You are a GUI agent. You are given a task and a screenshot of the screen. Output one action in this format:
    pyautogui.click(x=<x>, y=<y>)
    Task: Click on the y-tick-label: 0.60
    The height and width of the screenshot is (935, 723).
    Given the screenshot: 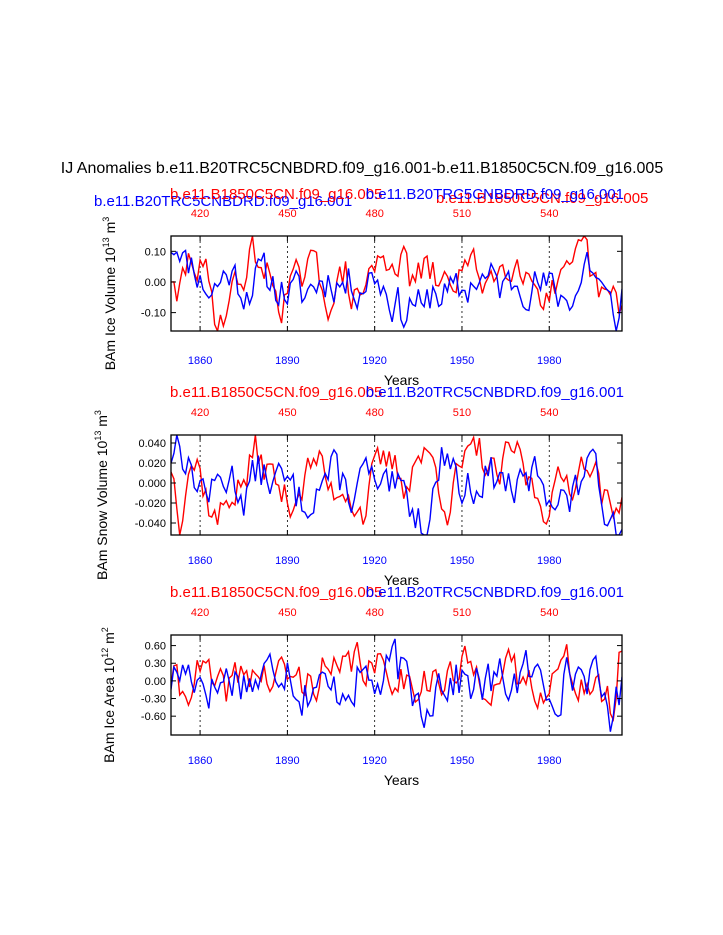 What is the action you would take?
    pyautogui.click(x=155, y=647)
    